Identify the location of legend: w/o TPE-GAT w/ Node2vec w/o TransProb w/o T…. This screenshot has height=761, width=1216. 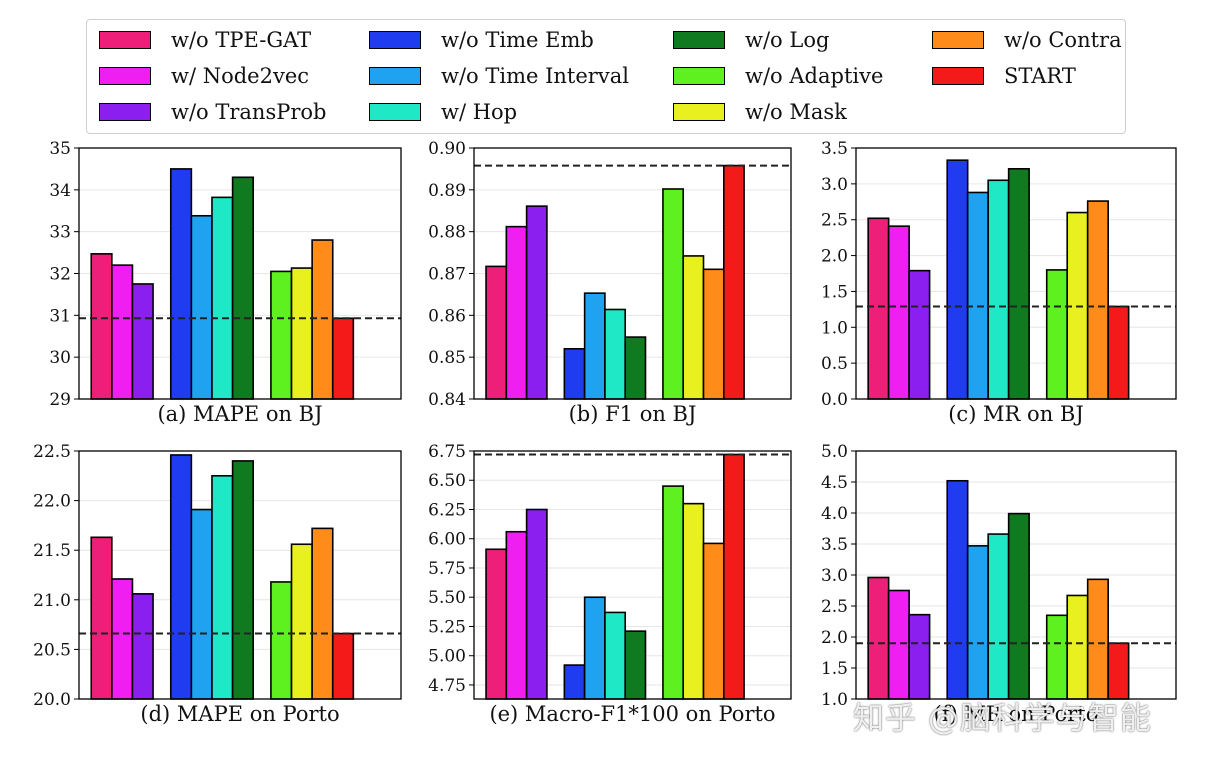
(606, 76).